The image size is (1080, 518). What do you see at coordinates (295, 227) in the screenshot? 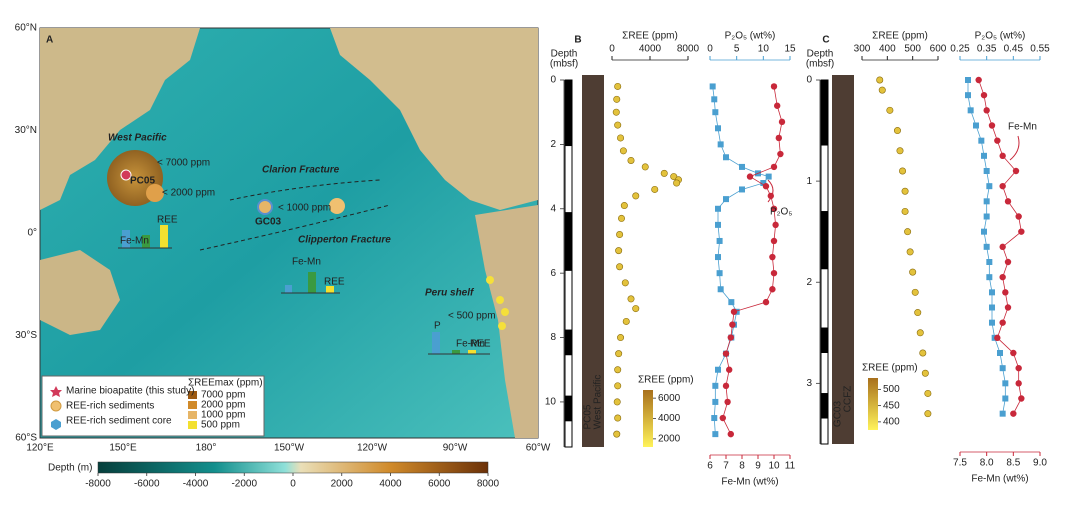
I see `clipperton-fracture` at bounding box center [295, 227].